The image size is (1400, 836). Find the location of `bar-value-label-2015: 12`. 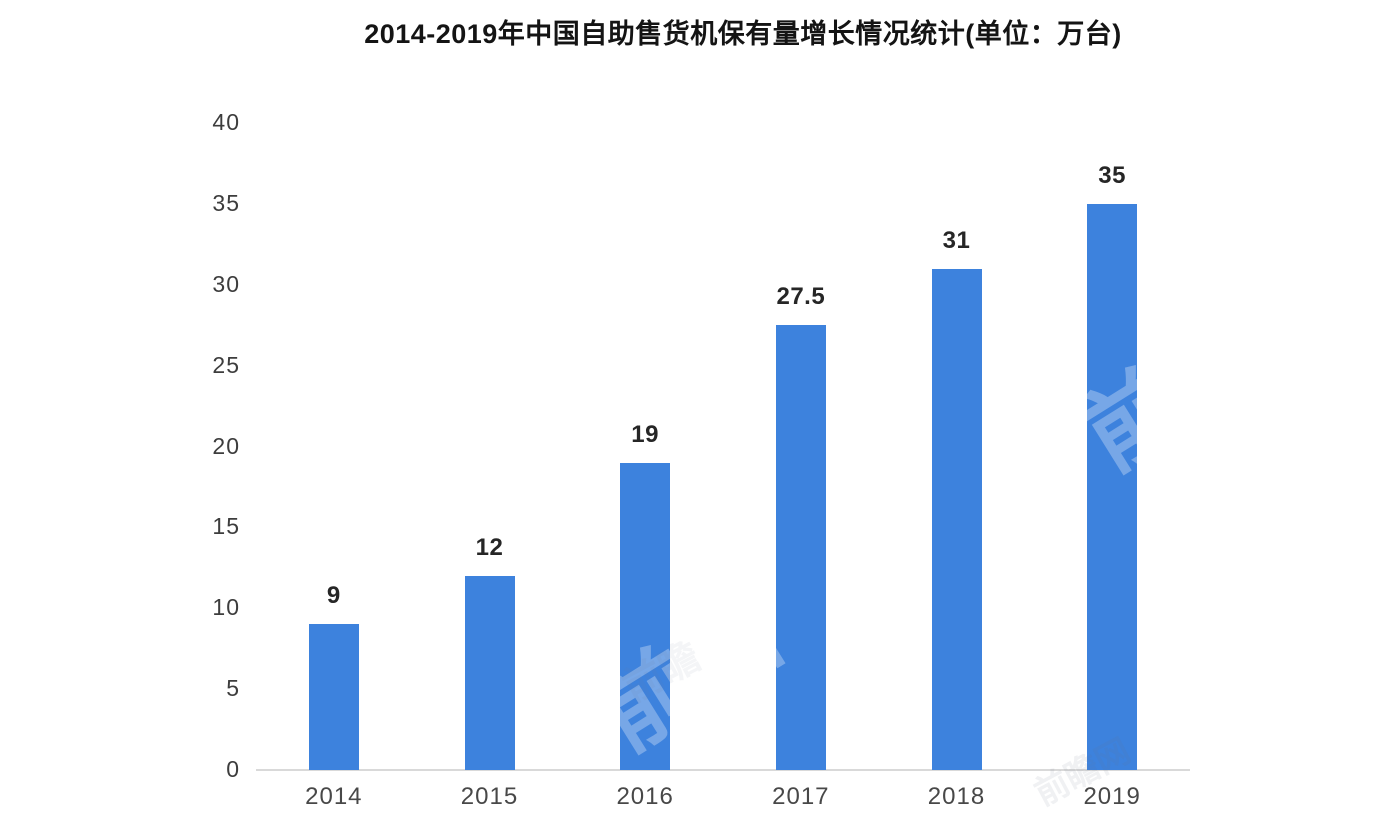

bar-value-label-2015: 12 is located at coordinates (489, 547).